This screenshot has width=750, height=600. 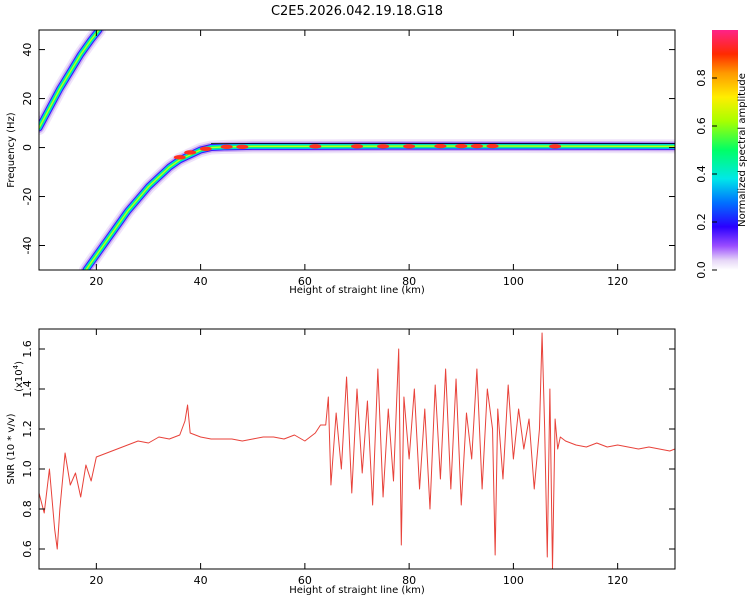 I want to click on y-tick-label: 1.0, so click(x=27, y=469).